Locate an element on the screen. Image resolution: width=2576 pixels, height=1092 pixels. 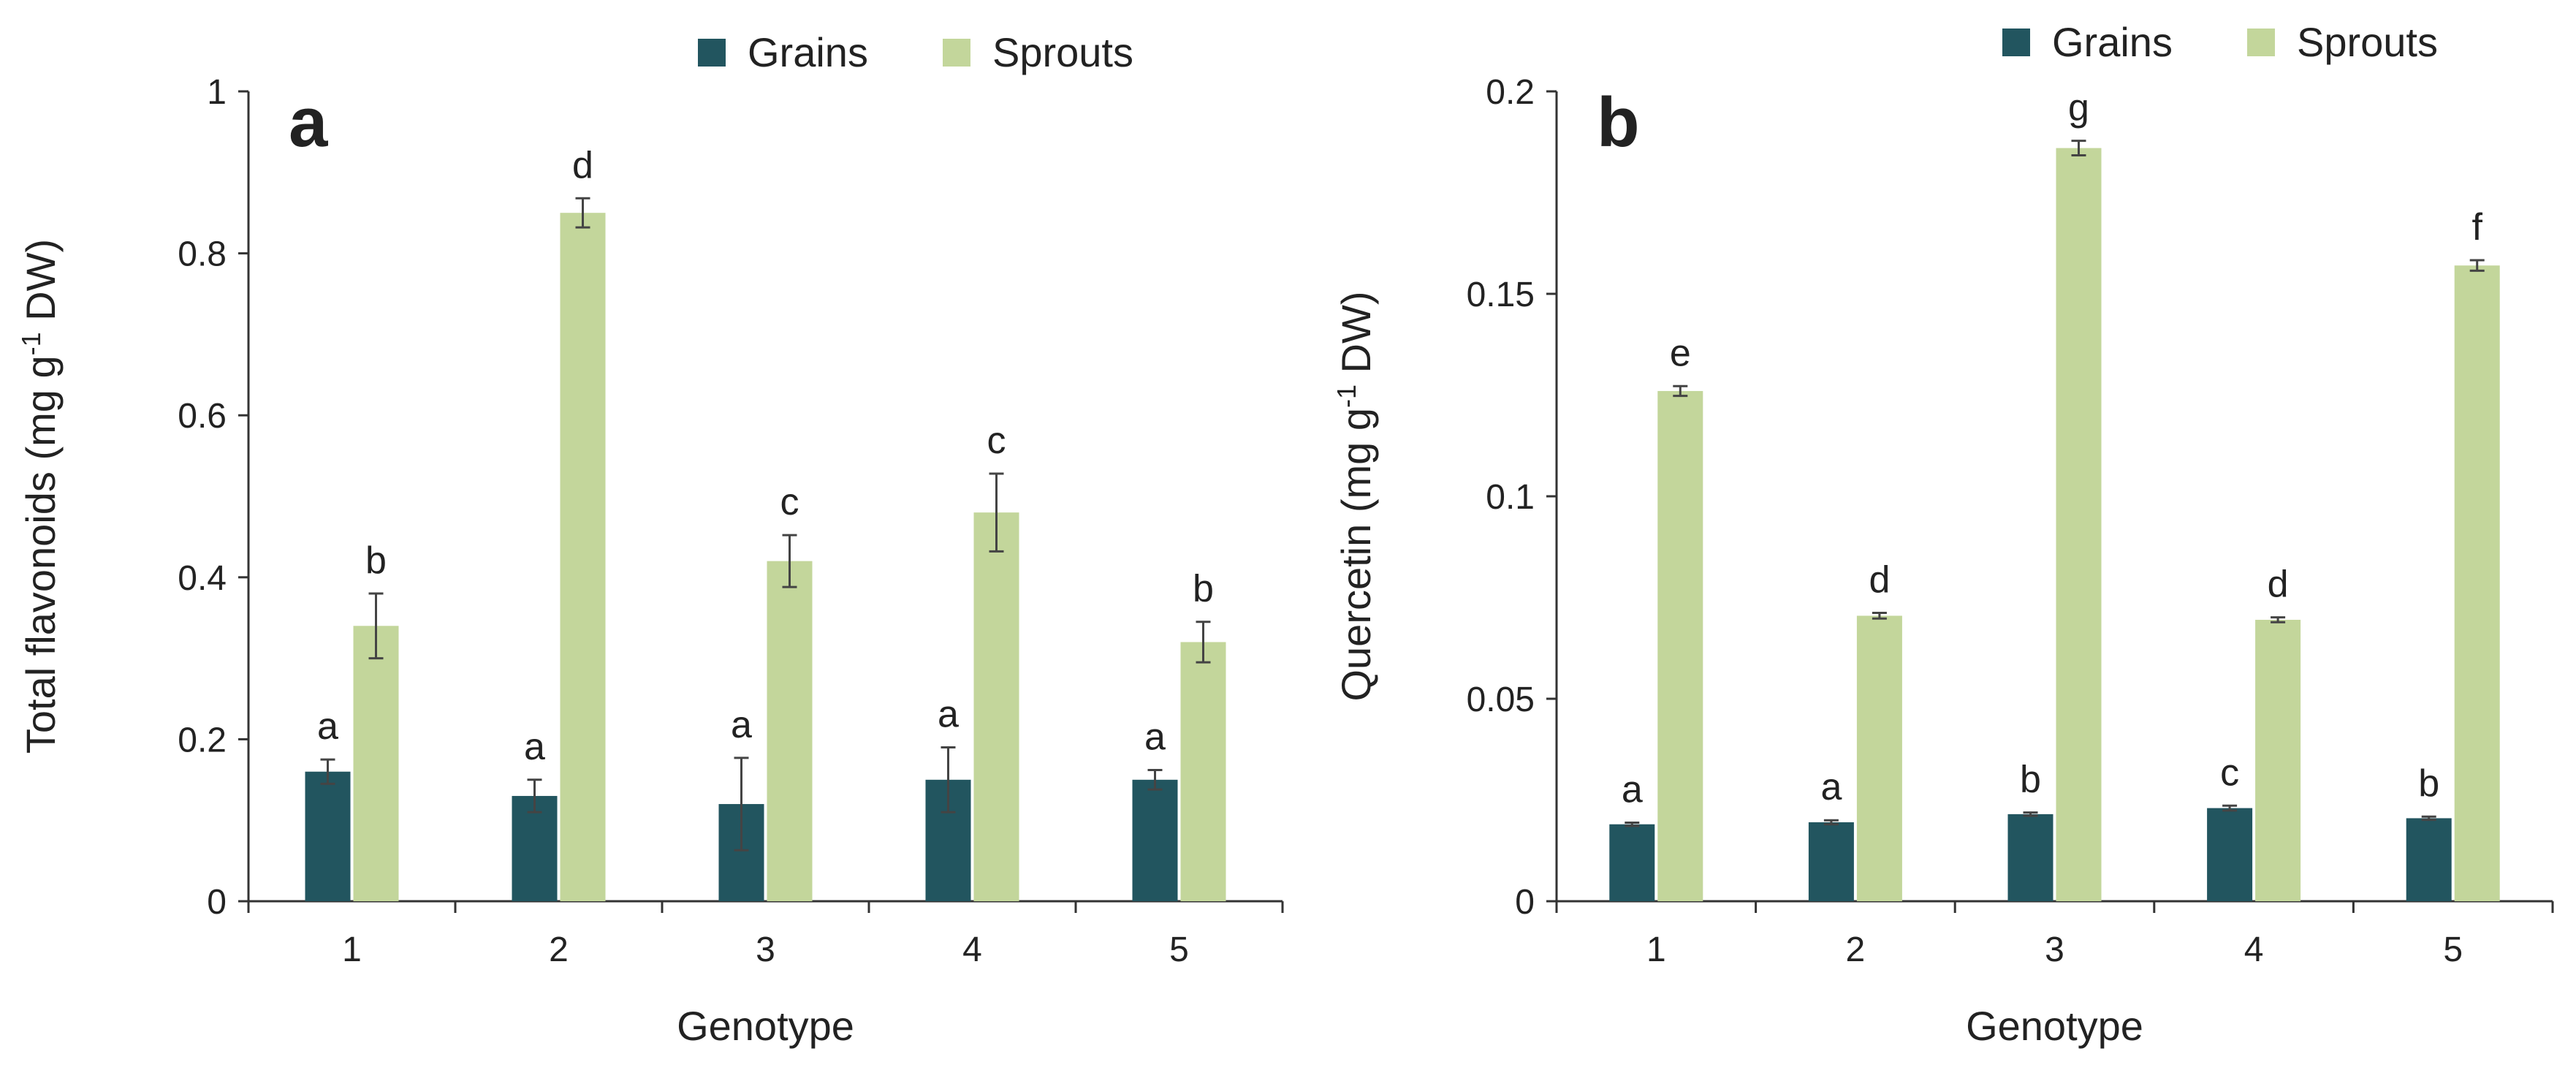
y-tick-label: 0.4 is located at coordinates (202, 578).